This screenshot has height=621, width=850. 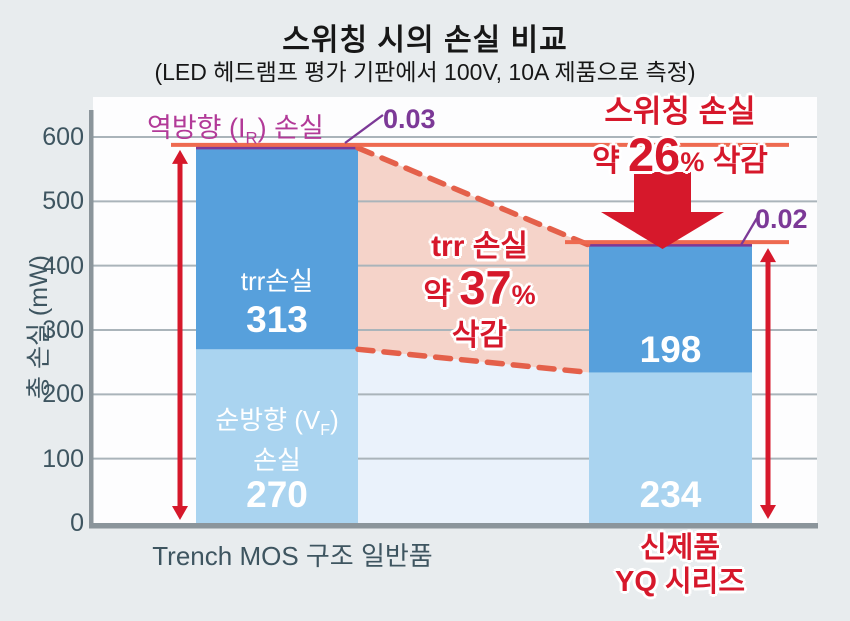 What do you see at coordinates (277, 494) in the screenshot?
I see `left-bar-vf-value: 270` at bounding box center [277, 494].